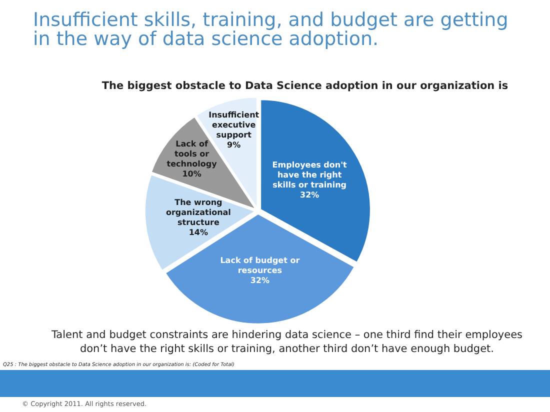 This screenshot has height=412, width=550. What do you see at coordinates (310, 175) in the screenshot?
I see `slice-label: Employees don't have the right skills or training` at bounding box center [310, 175].